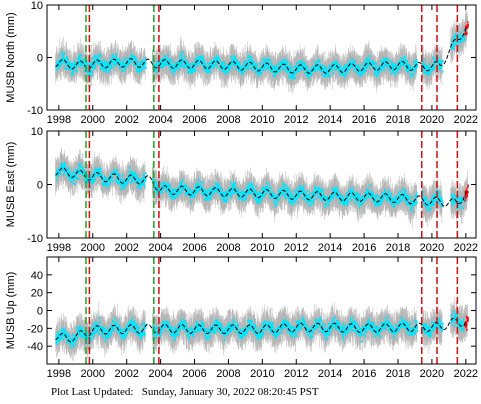 The image size is (481, 404). I want to click on y-axis-label: MUSB North (mm), so click(11, 57).